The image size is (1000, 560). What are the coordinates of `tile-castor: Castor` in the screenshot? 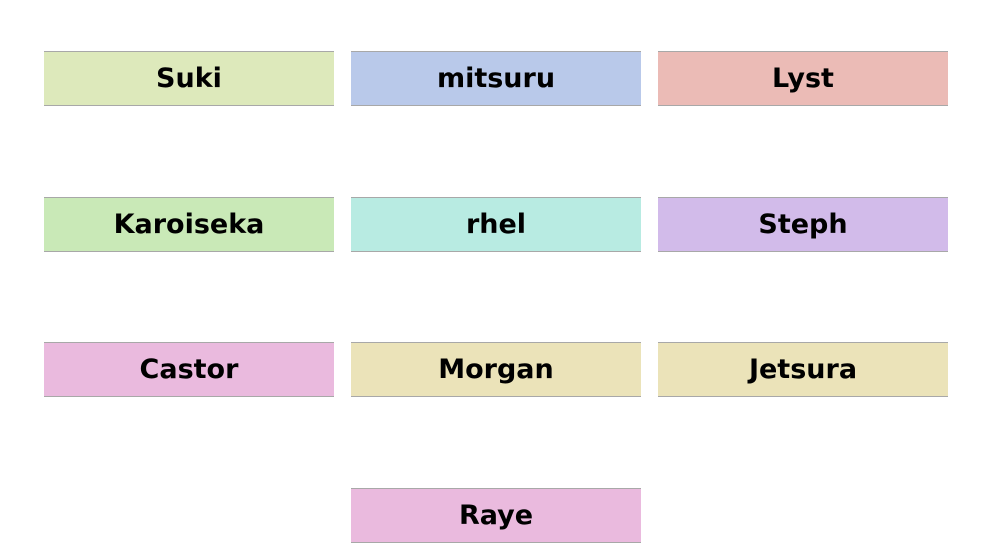 It's located at (189, 369).